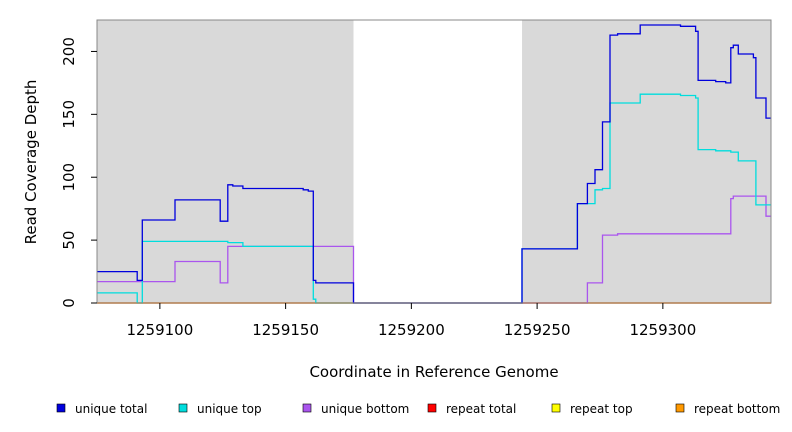  Describe the element at coordinates (31, 162) in the screenshot. I see `y-axis-title: Read Coverage Depth` at that location.